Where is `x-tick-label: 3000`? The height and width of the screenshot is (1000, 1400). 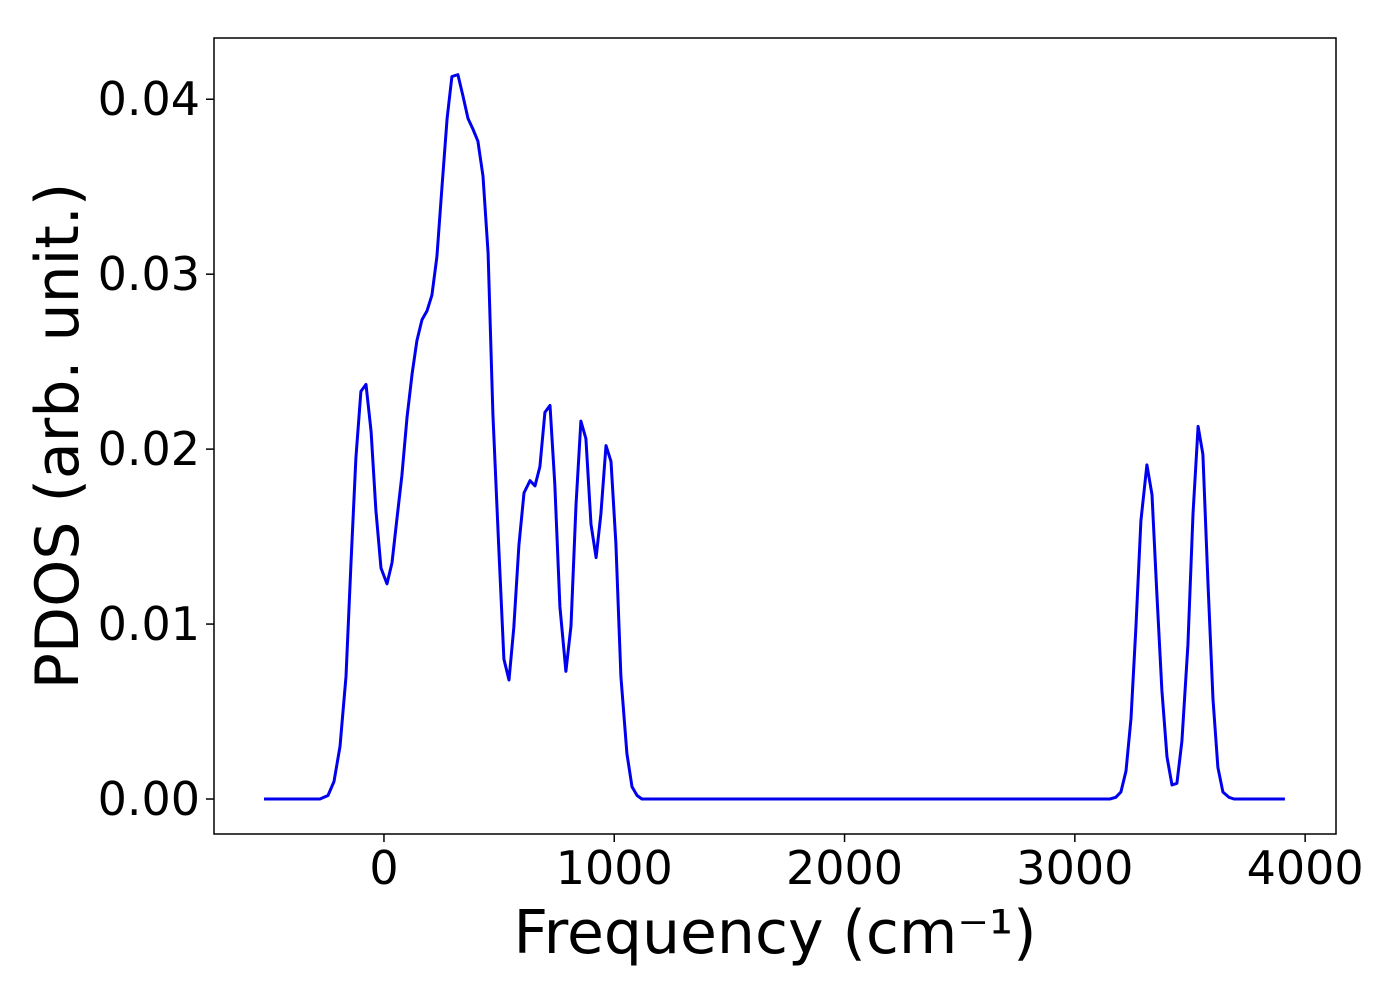
x-tick-label: 3000 is located at coordinates (1074, 868).